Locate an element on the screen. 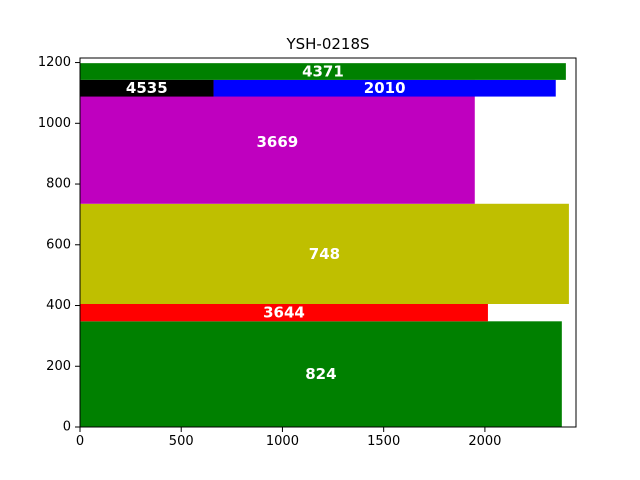 This screenshot has width=640, height=480. x-tick-label: 0 is located at coordinates (80, 441).